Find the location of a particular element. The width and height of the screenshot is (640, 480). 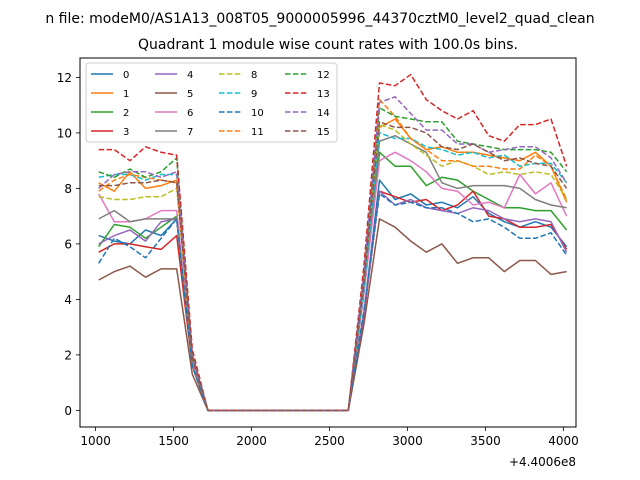

legend-label-6: 6 is located at coordinates (190, 113).